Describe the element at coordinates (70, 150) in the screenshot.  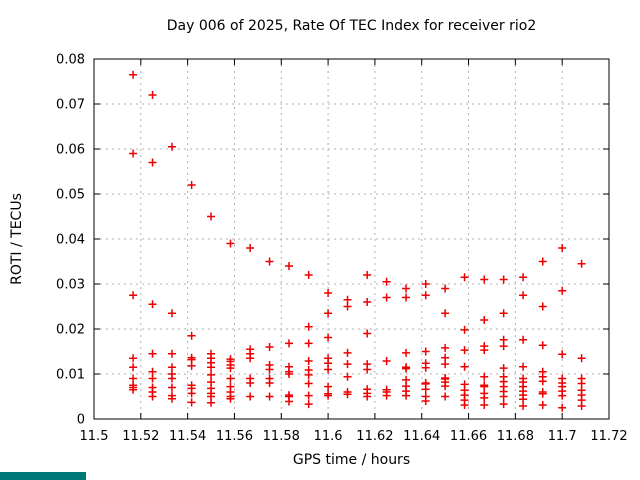
I see `y-tick-label: 0.06` at that location.